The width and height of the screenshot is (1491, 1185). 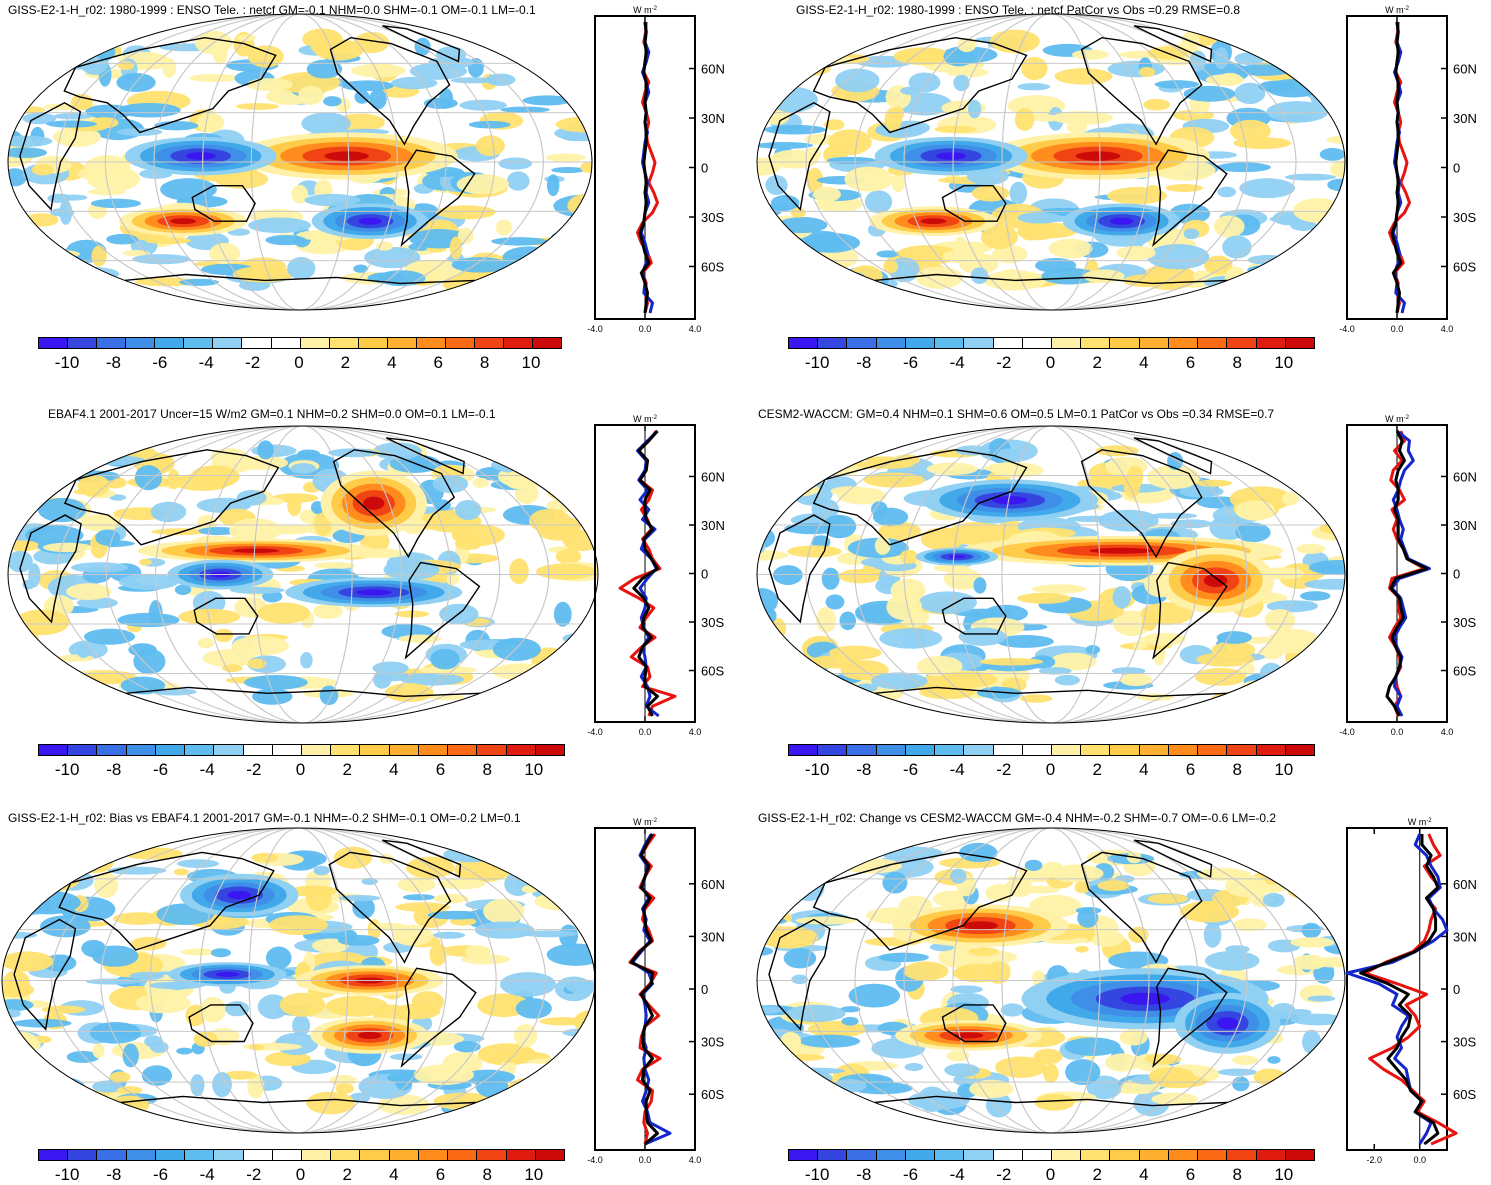 I want to click on lat-label: 60N, so click(x=1465, y=69).